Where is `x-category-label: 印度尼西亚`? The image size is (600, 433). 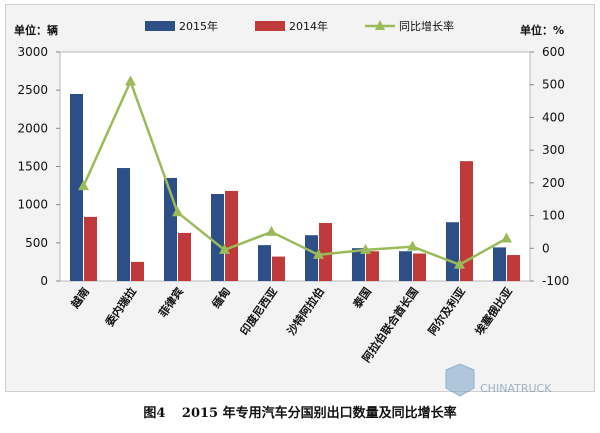
x-category-label: 印度尼西亚 is located at coordinates (258, 311).